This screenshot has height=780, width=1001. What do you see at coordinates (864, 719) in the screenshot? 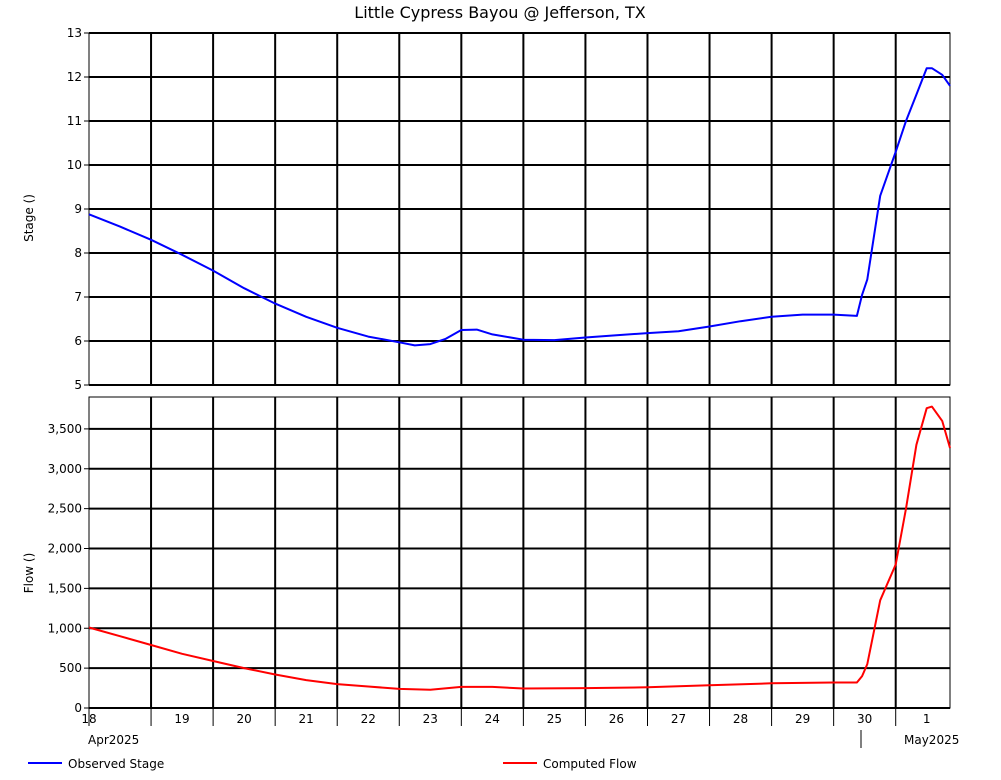
I see `x-tick-label: 30` at bounding box center [864, 719].